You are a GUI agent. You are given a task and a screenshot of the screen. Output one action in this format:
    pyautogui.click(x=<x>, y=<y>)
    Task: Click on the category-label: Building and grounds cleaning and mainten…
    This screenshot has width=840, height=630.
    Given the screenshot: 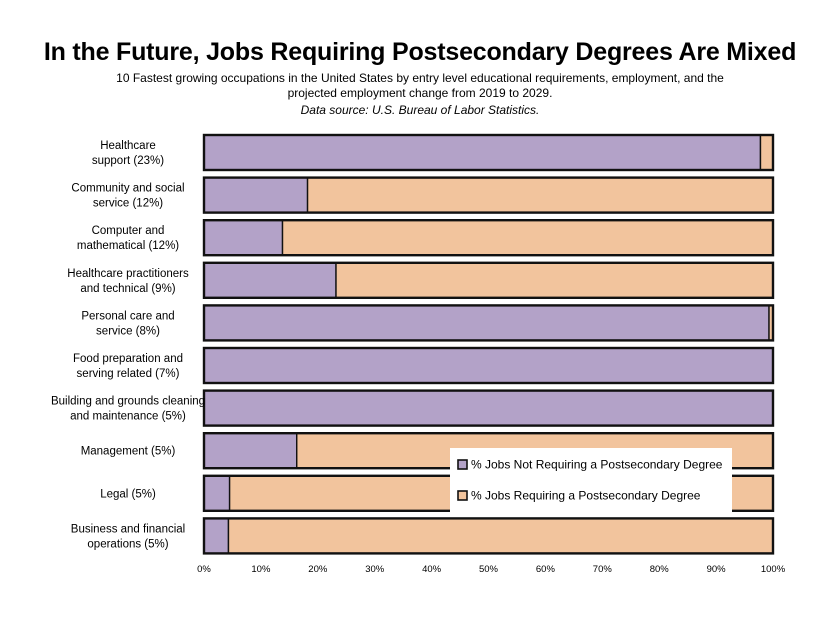 What is the action you would take?
    pyautogui.click(x=128, y=409)
    